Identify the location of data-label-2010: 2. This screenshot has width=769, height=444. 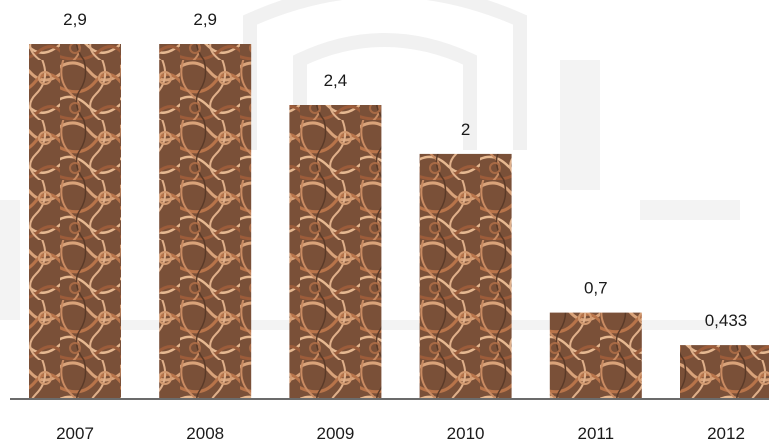
(465, 129).